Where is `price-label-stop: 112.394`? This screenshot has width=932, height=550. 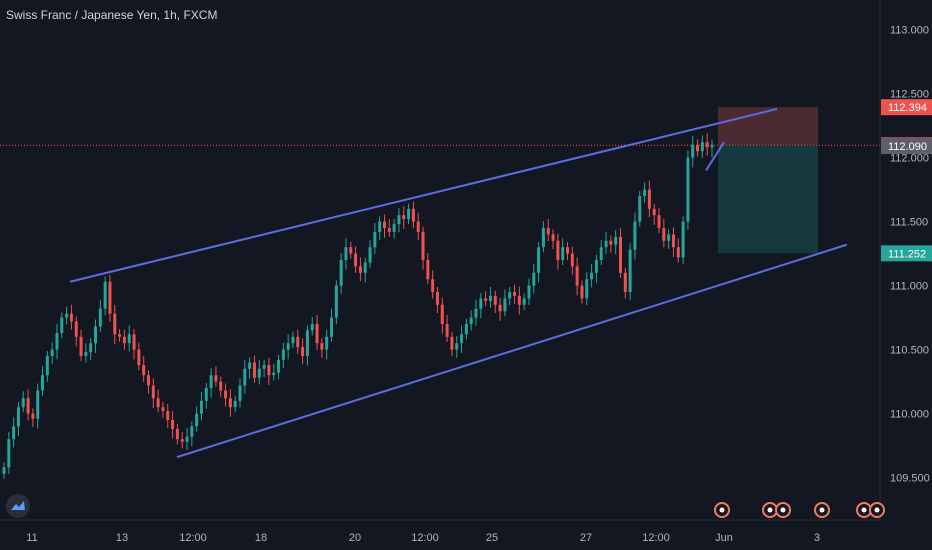
price-label-stop: 112.394 is located at coordinates (907, 108).